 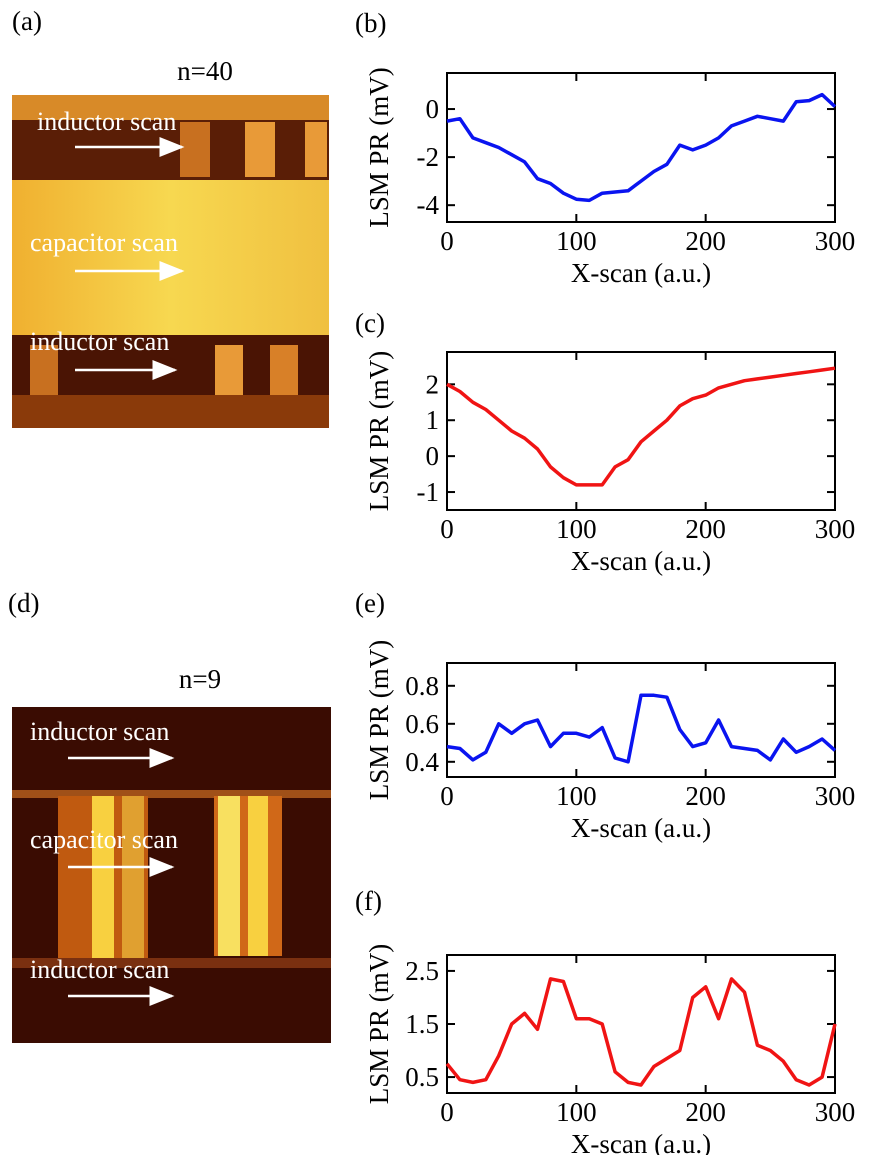 I want to click on y-tick-label: -4, so click(x=428, y=205).